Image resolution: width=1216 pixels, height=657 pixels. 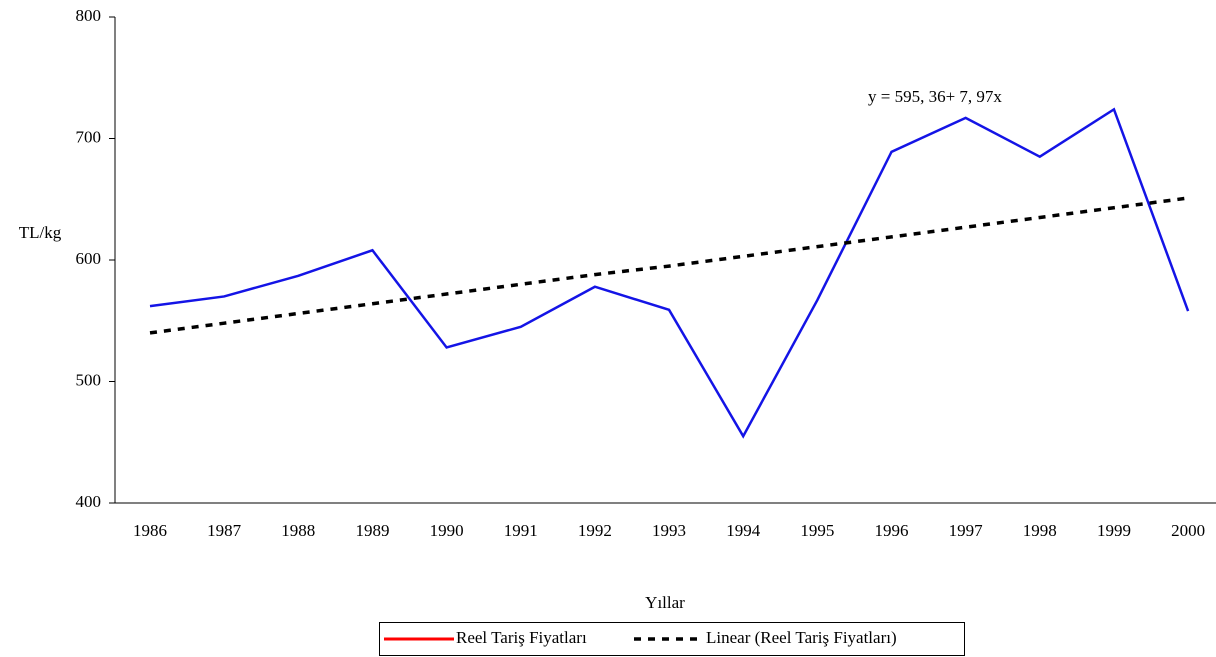 I want to click on y-axis-label: TL/kg, so click(x=40, y=232).